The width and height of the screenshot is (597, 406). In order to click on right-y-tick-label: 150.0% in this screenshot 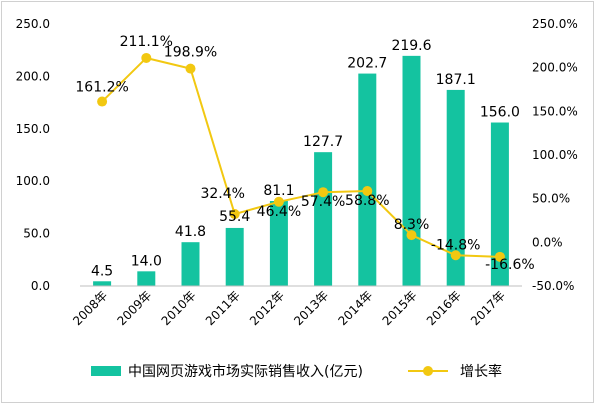, I will do `click(555, 111)`.